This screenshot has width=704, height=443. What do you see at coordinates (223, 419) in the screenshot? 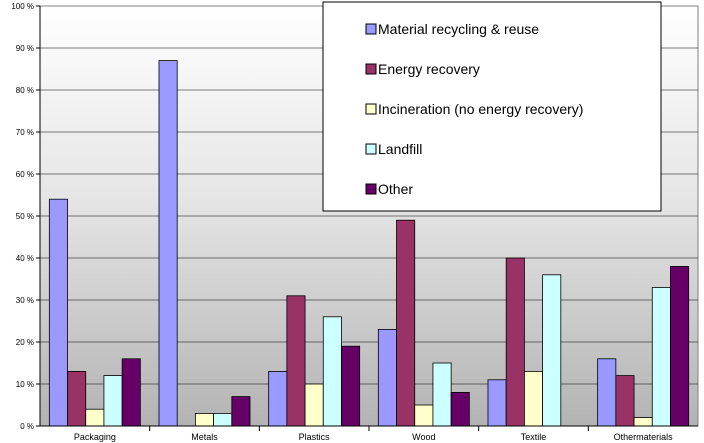
I see `bar-landfill-metals` at bounding box center [223, 419].